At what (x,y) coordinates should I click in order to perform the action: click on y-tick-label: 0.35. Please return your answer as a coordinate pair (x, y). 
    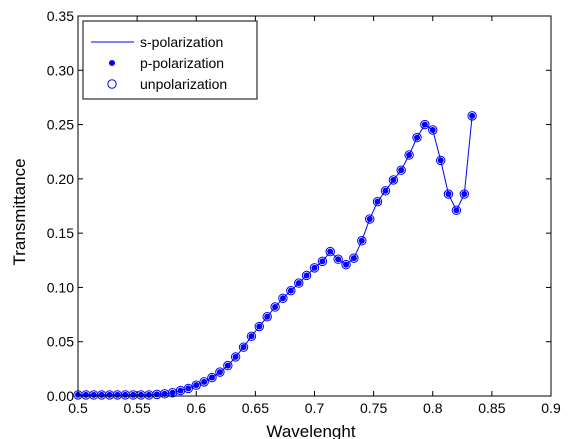
    Looking at the image, I should click on (60, 16).